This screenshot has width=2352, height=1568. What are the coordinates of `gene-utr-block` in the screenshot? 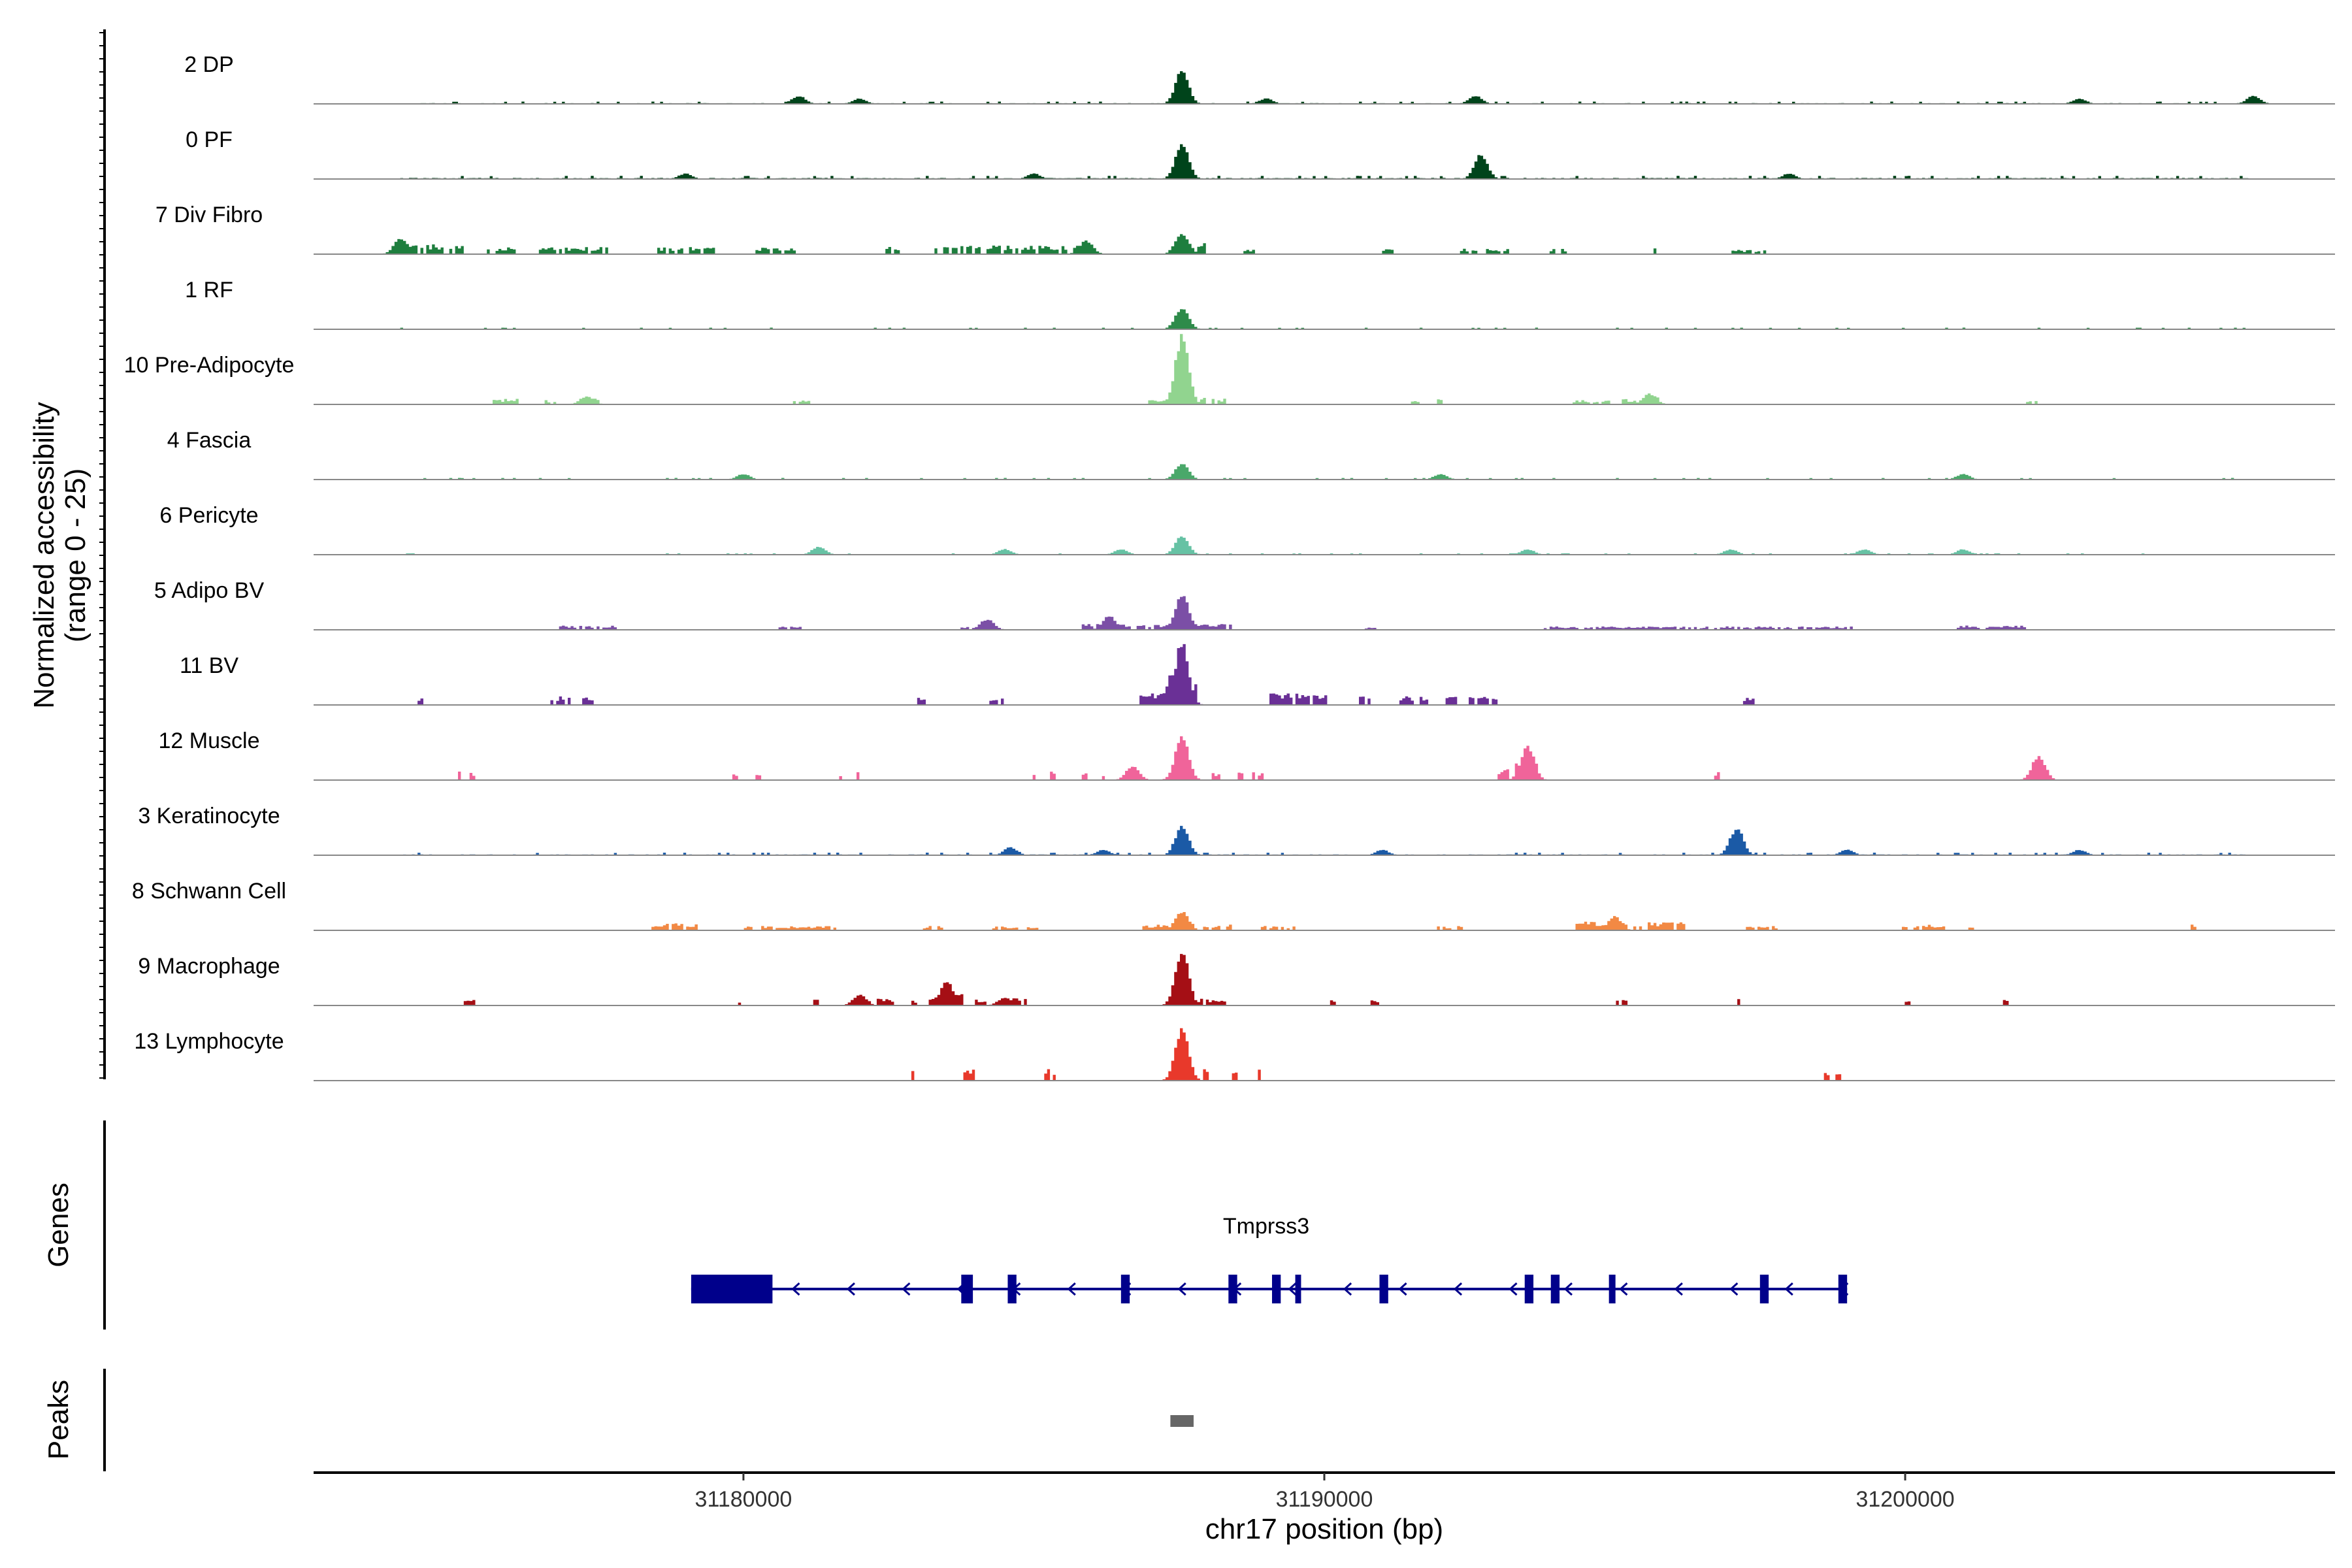 It's located at (732, 1289).